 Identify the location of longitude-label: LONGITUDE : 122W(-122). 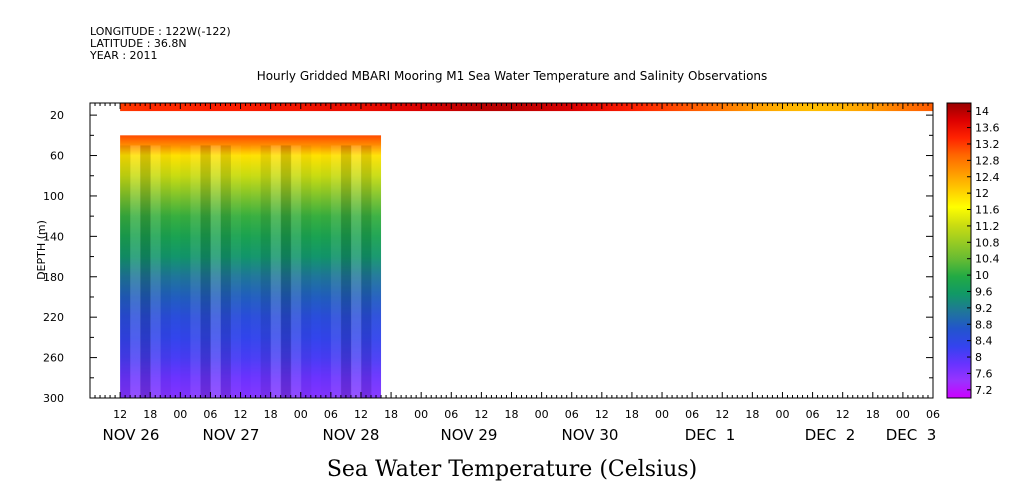
(160, 31).